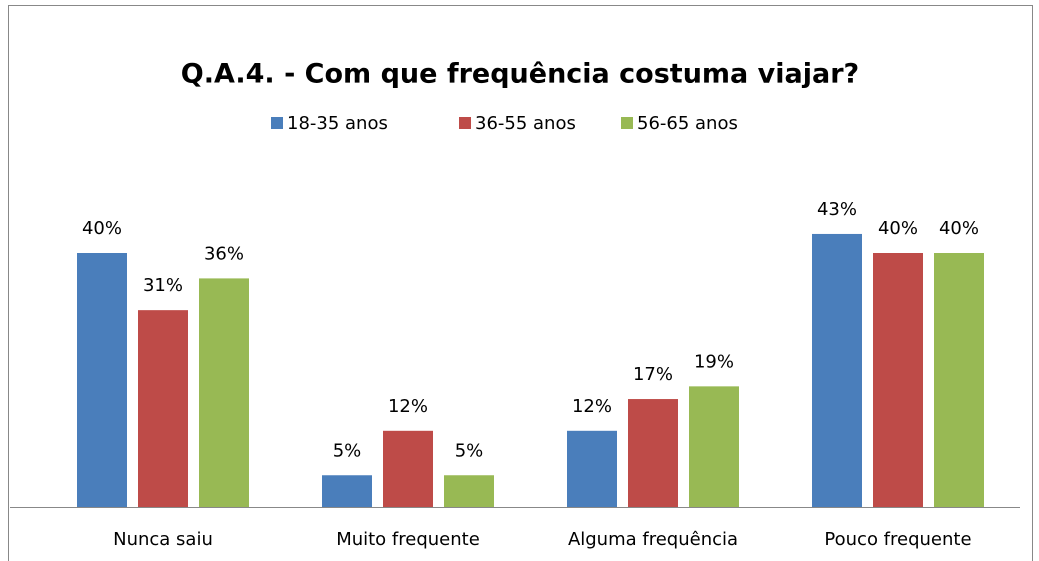 The width and height of the screenshot is (1039, 561). What do you see at coordinates (163, 539) in the screenshot?
I see `x-tick-label: Nunca saiu` at bounding box center [163, 539].